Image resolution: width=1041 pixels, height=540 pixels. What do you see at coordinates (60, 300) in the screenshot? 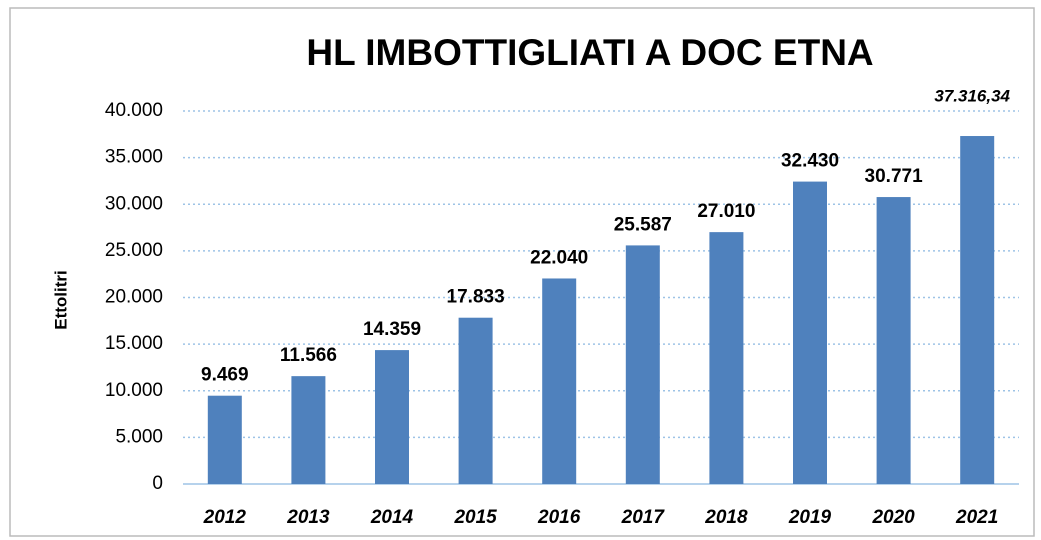
I see `y-axis-label: Ettolitri` at bounding box center [60, 300].